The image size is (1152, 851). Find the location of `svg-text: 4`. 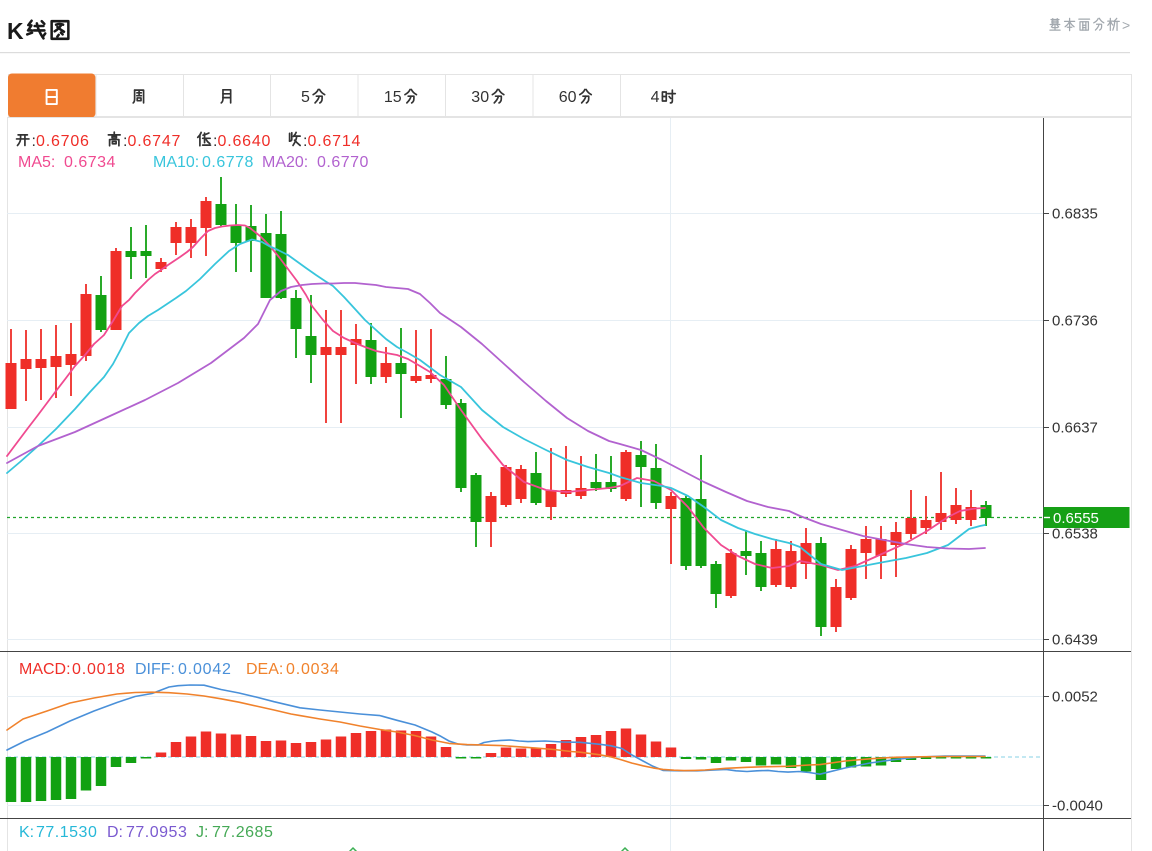

svg-text: 4 is located at coordinates (655, 97).